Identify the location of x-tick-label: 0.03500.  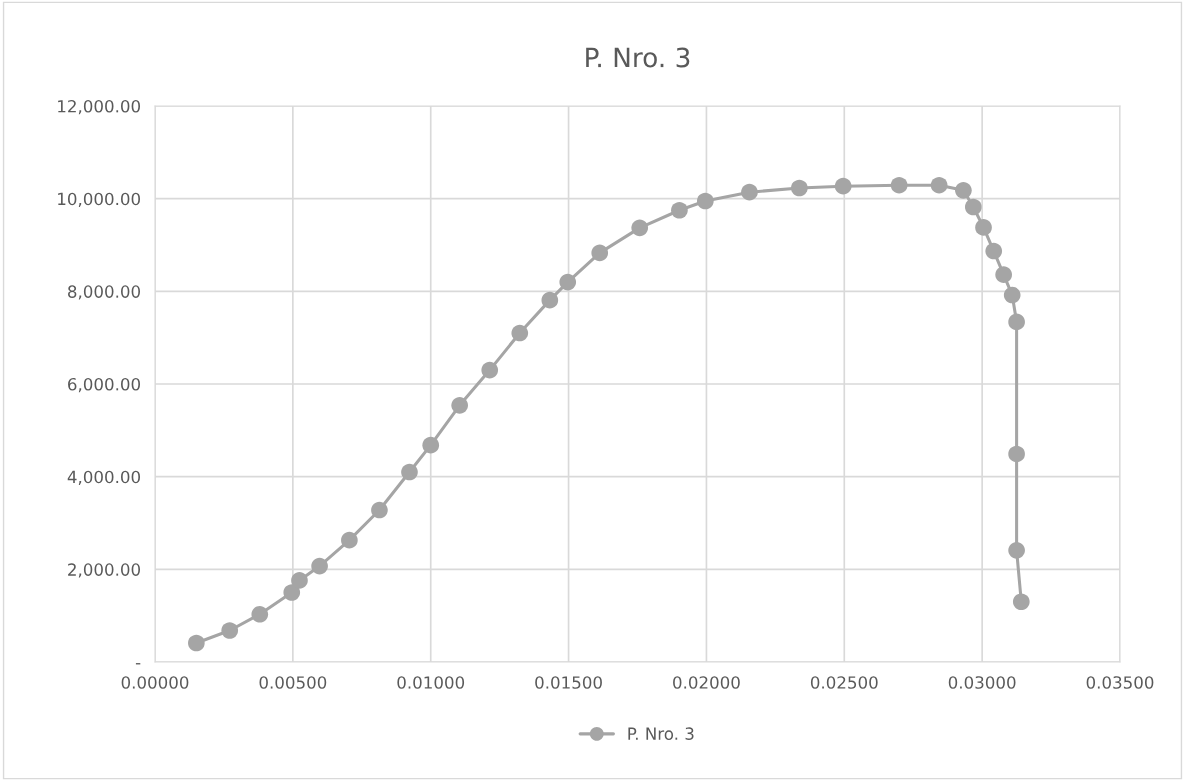
(1120, 682).